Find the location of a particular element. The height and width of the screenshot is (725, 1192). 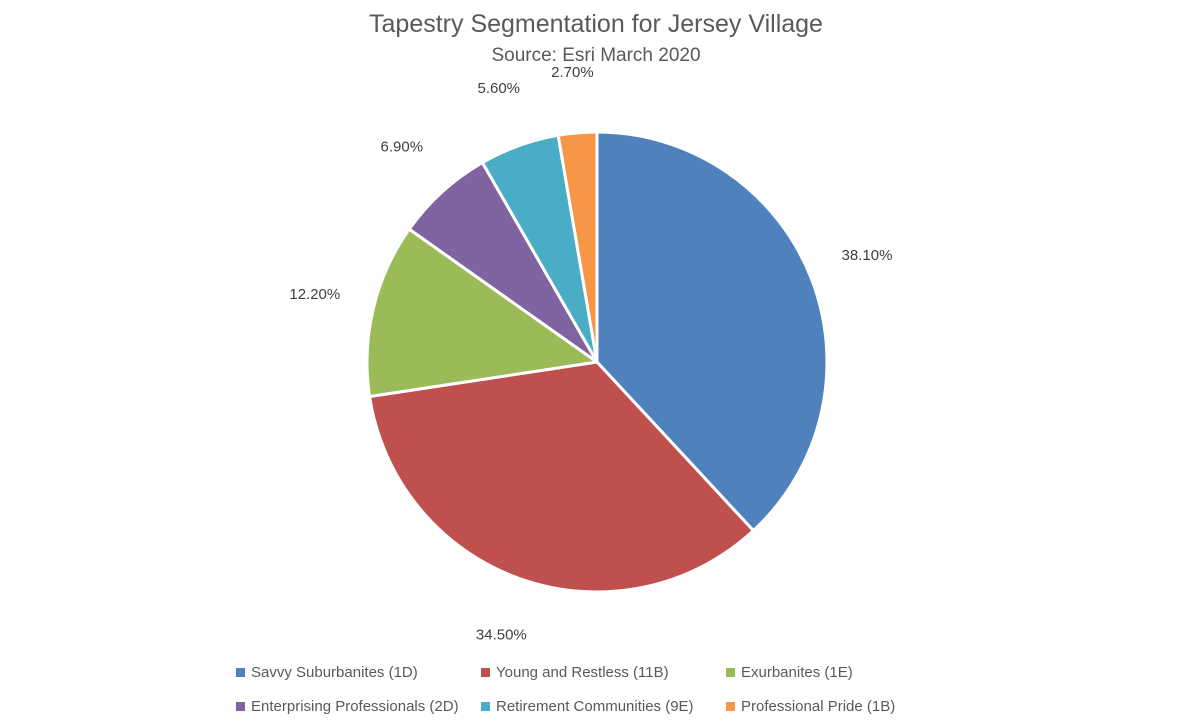

data-label-retirement-communities: 5.60% is located at coordinates (498, 88).